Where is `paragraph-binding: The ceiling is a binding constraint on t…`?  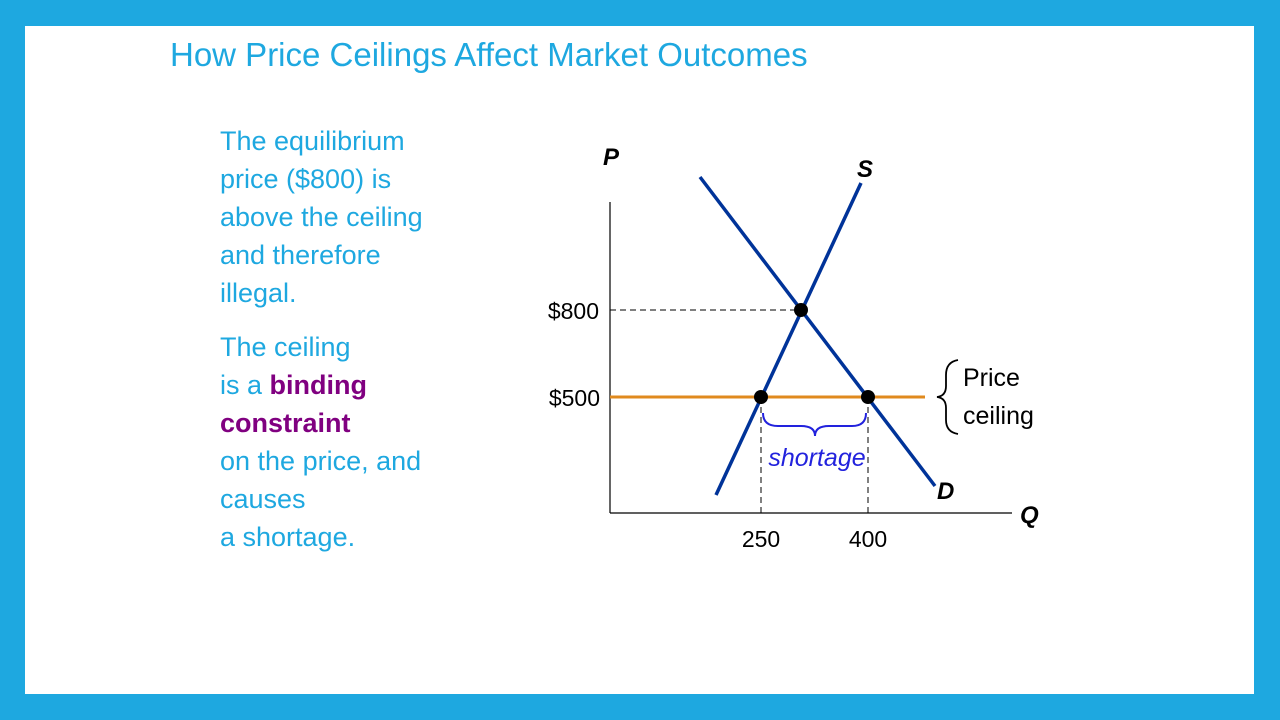 paragraph-binding: The ceiling is a binding constraint on t… is located at coordinates (350, 442).